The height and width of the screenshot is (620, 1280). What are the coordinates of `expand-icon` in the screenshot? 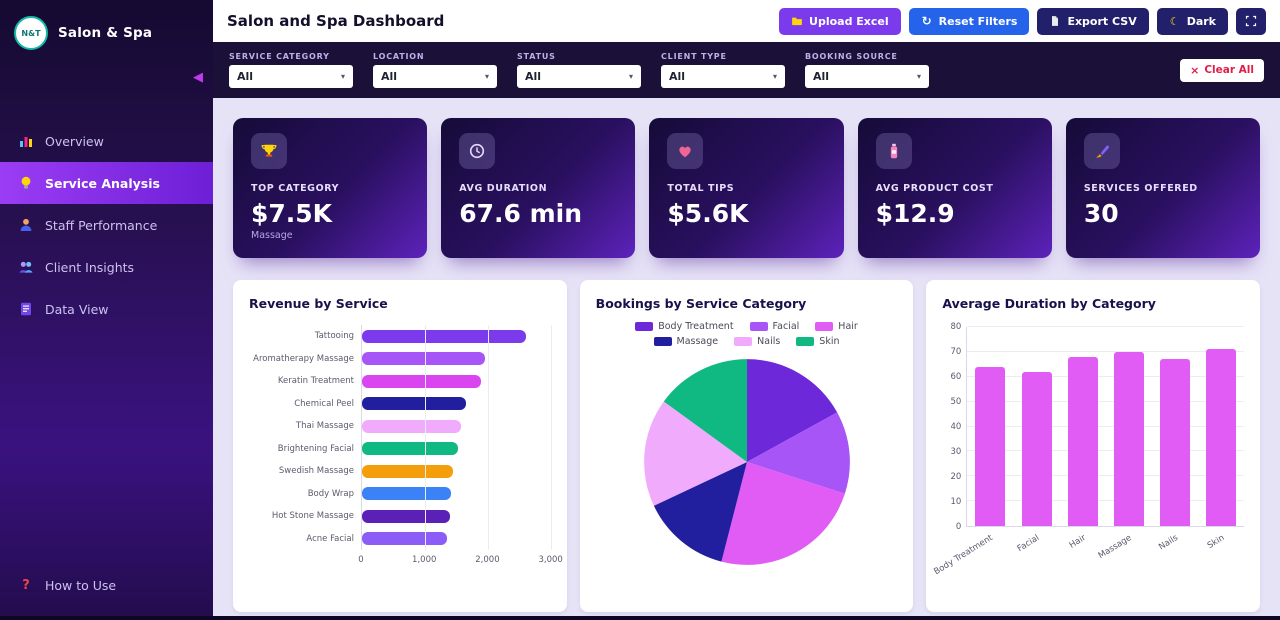 It's located at (1251, 21).